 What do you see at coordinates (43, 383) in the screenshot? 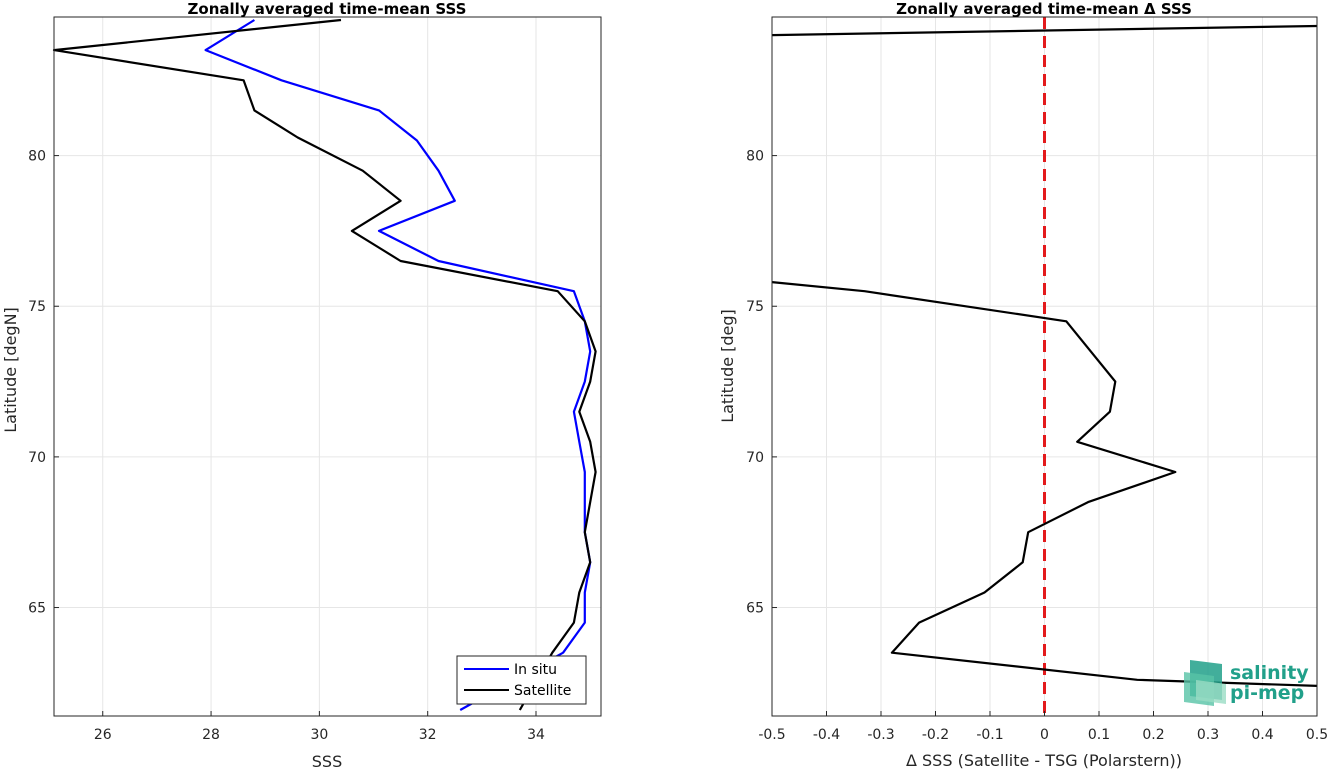
I see `y-ticks-left: 65 70 75 80` at bounding box center [43, 383].